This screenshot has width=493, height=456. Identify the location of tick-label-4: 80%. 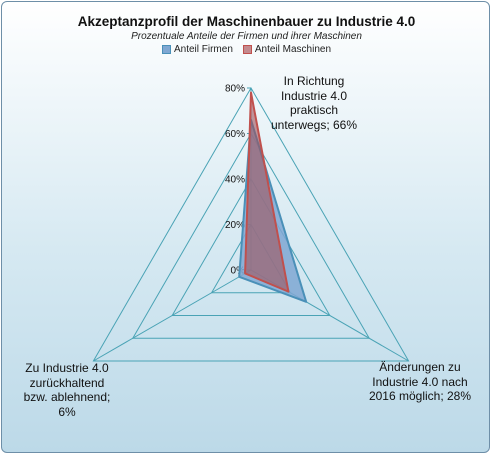
(235, 89).